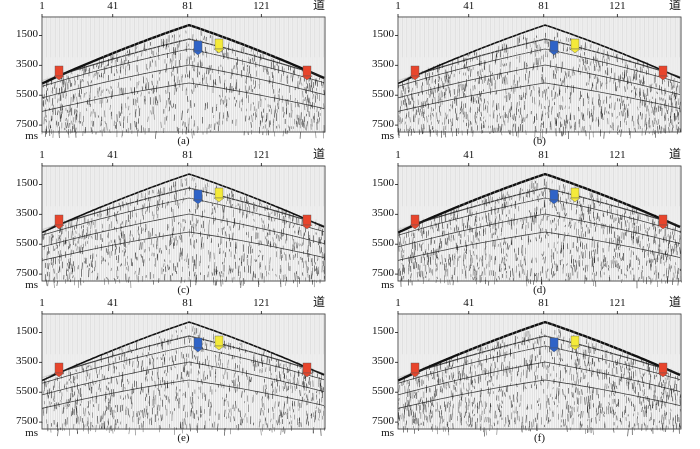 This screenshot has width=700, height=449. I want to click on panel-caption: (b), so click(539, 141).